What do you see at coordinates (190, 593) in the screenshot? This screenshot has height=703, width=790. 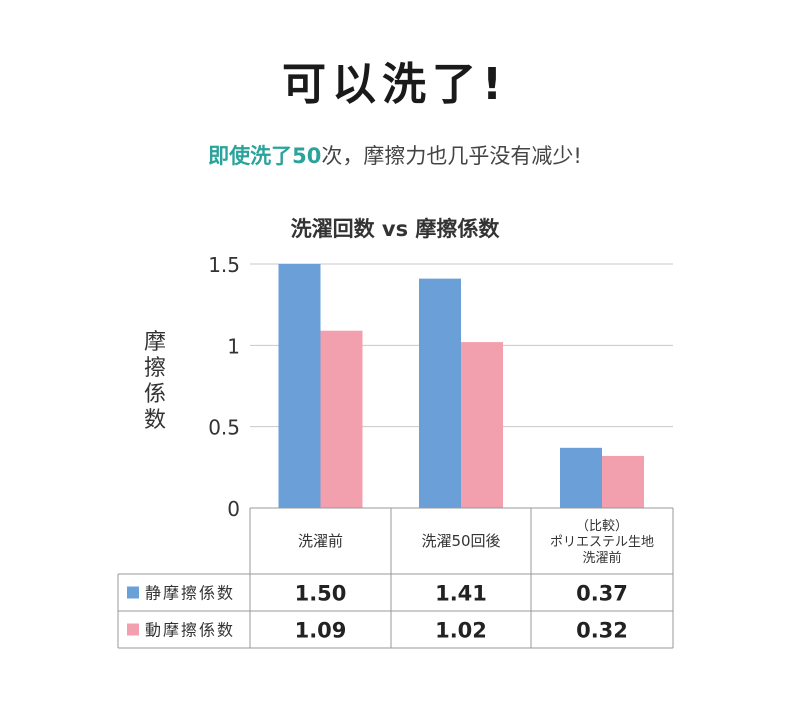 I see `legend-label: 静摩擦係数` at bounding box center [190, 593].